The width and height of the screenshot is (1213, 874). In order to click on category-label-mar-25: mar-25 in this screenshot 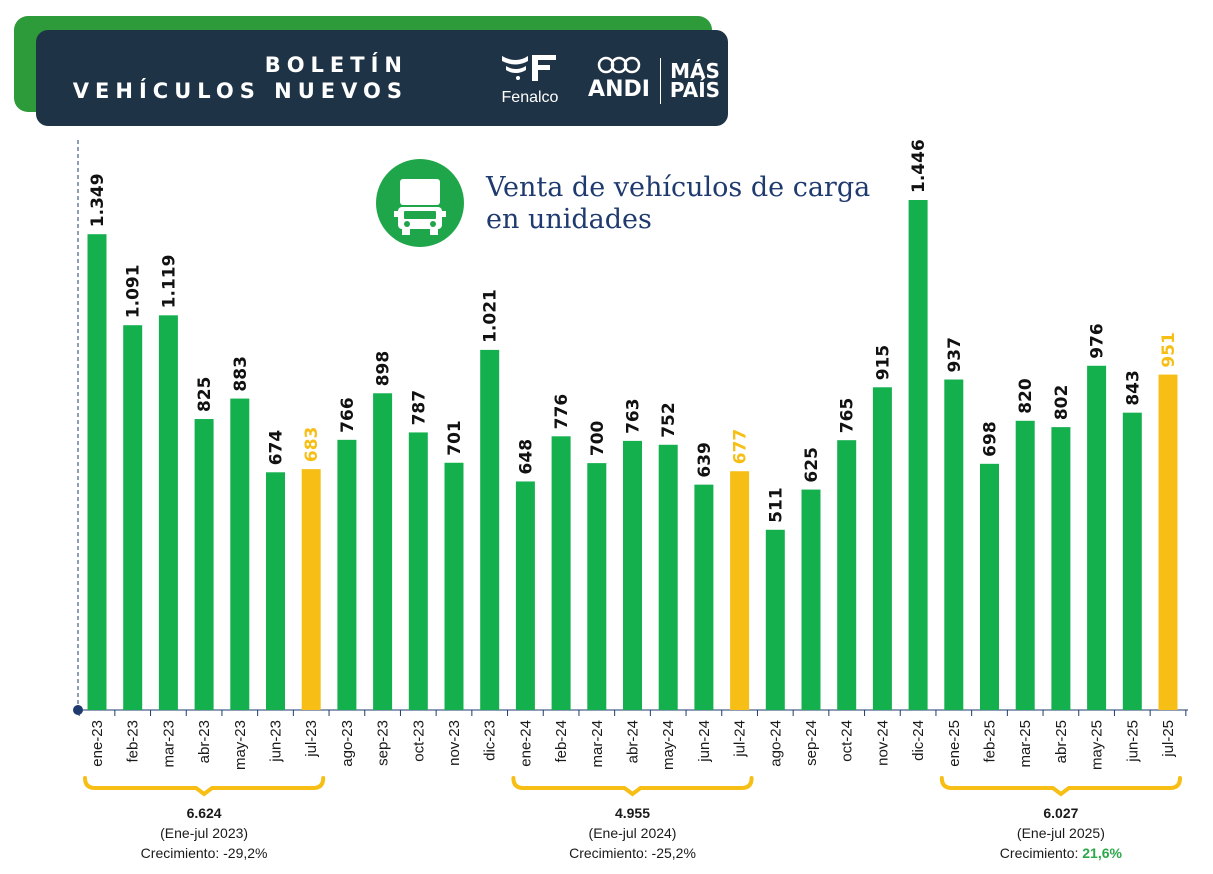, I will do `click(1025, 744)`.